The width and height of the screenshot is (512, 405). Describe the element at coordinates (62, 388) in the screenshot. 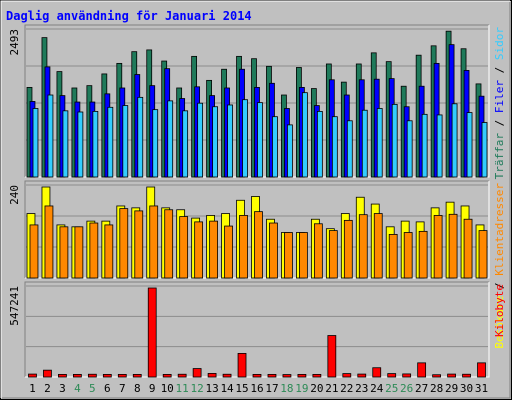

I see `x-tick-label-day-3: 3` at that location.